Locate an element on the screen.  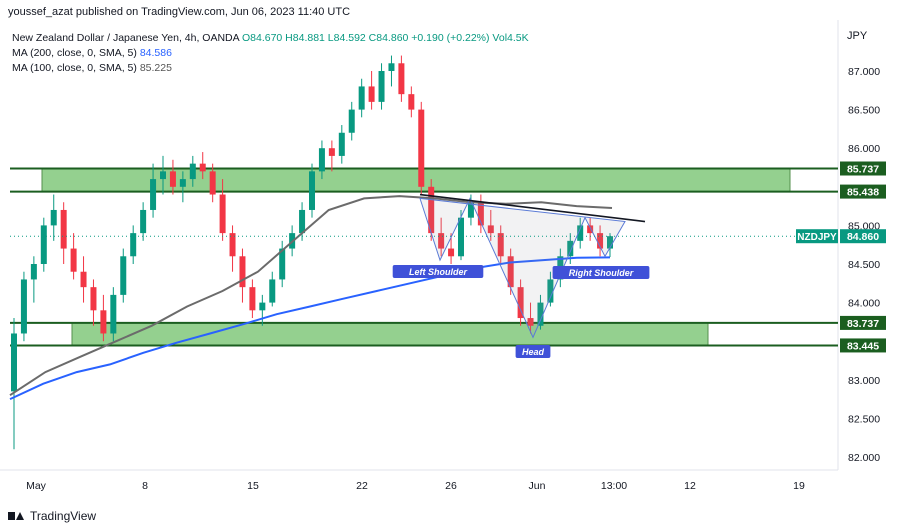
pattern-label: Left Shoulder is located at coordinates (438, 272).